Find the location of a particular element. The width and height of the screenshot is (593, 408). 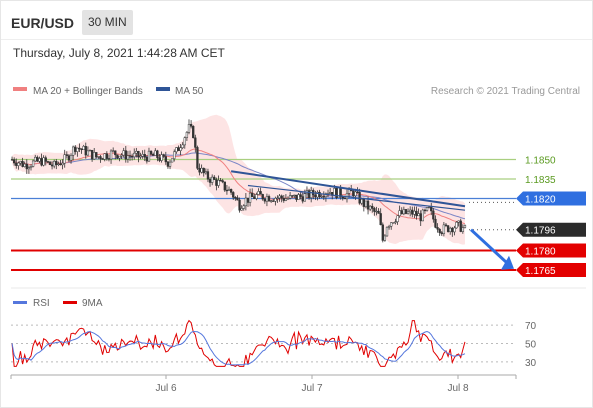

pivot-tag is located at coordinates (551, 198).